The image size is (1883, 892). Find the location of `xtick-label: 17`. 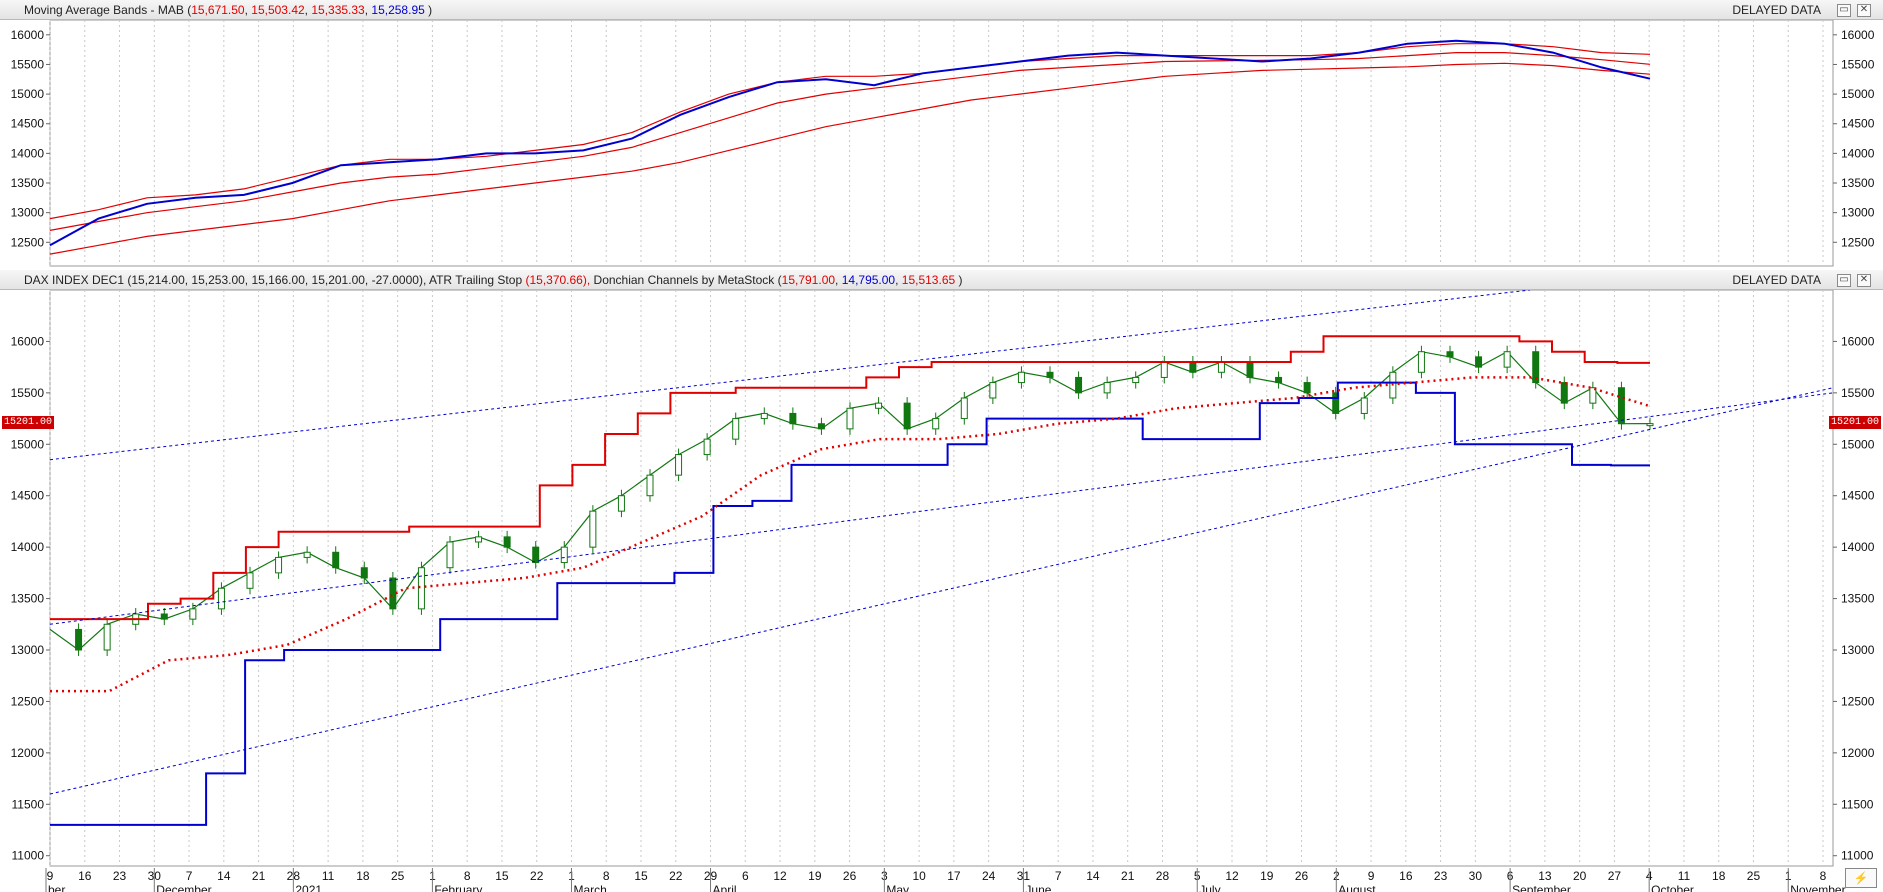

xtick-label: 17 is located at coordinates (954, 876).